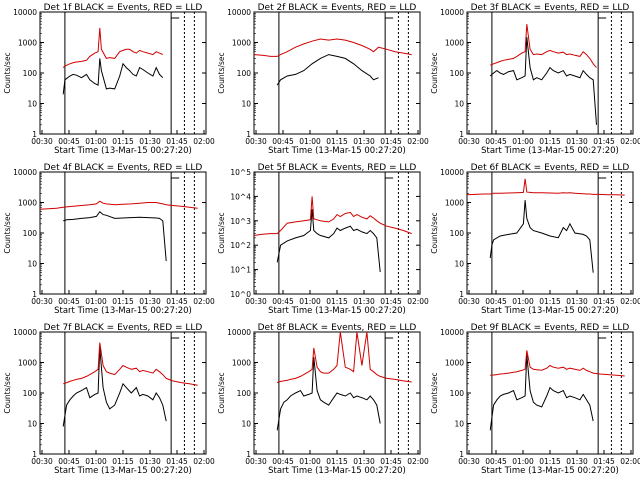 The image size is (640, 480). Describe the element at coordinates (550, 328) in the screenshot. I see `panel-title: Det 9f BLACK = Events, RED = LLD` at that location.